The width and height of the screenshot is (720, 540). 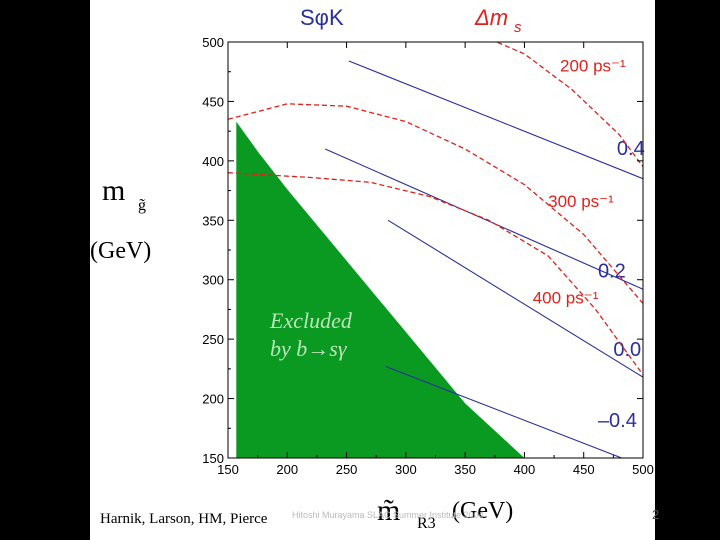 What do you see at coordinates (142, 205) in the screenshot?
I see `y-axis-subscript: g̃` at bounding box center [142, 205].